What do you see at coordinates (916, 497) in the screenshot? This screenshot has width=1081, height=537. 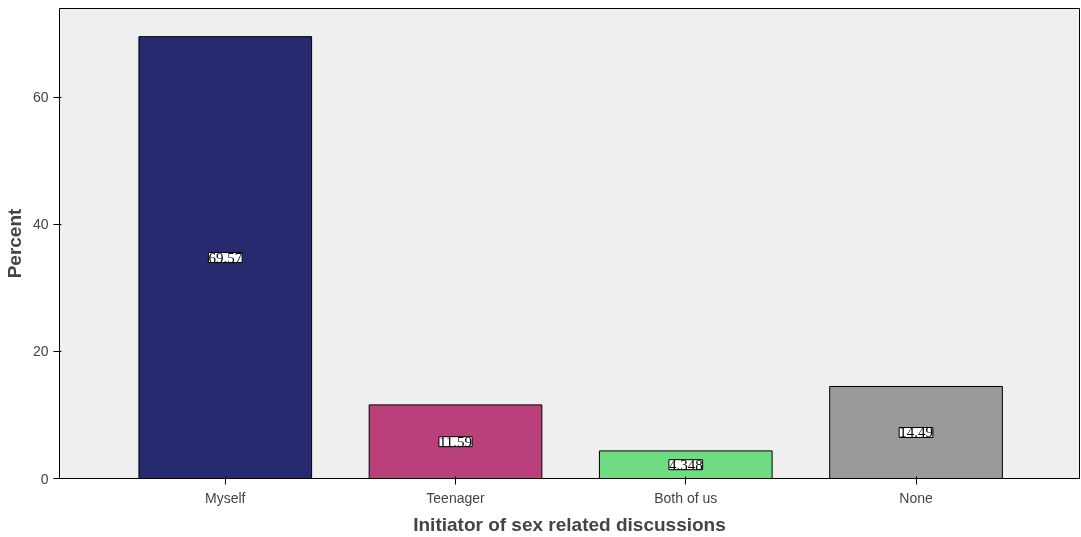 I see `x-tick-label: None` at bounding box center [916, 497].